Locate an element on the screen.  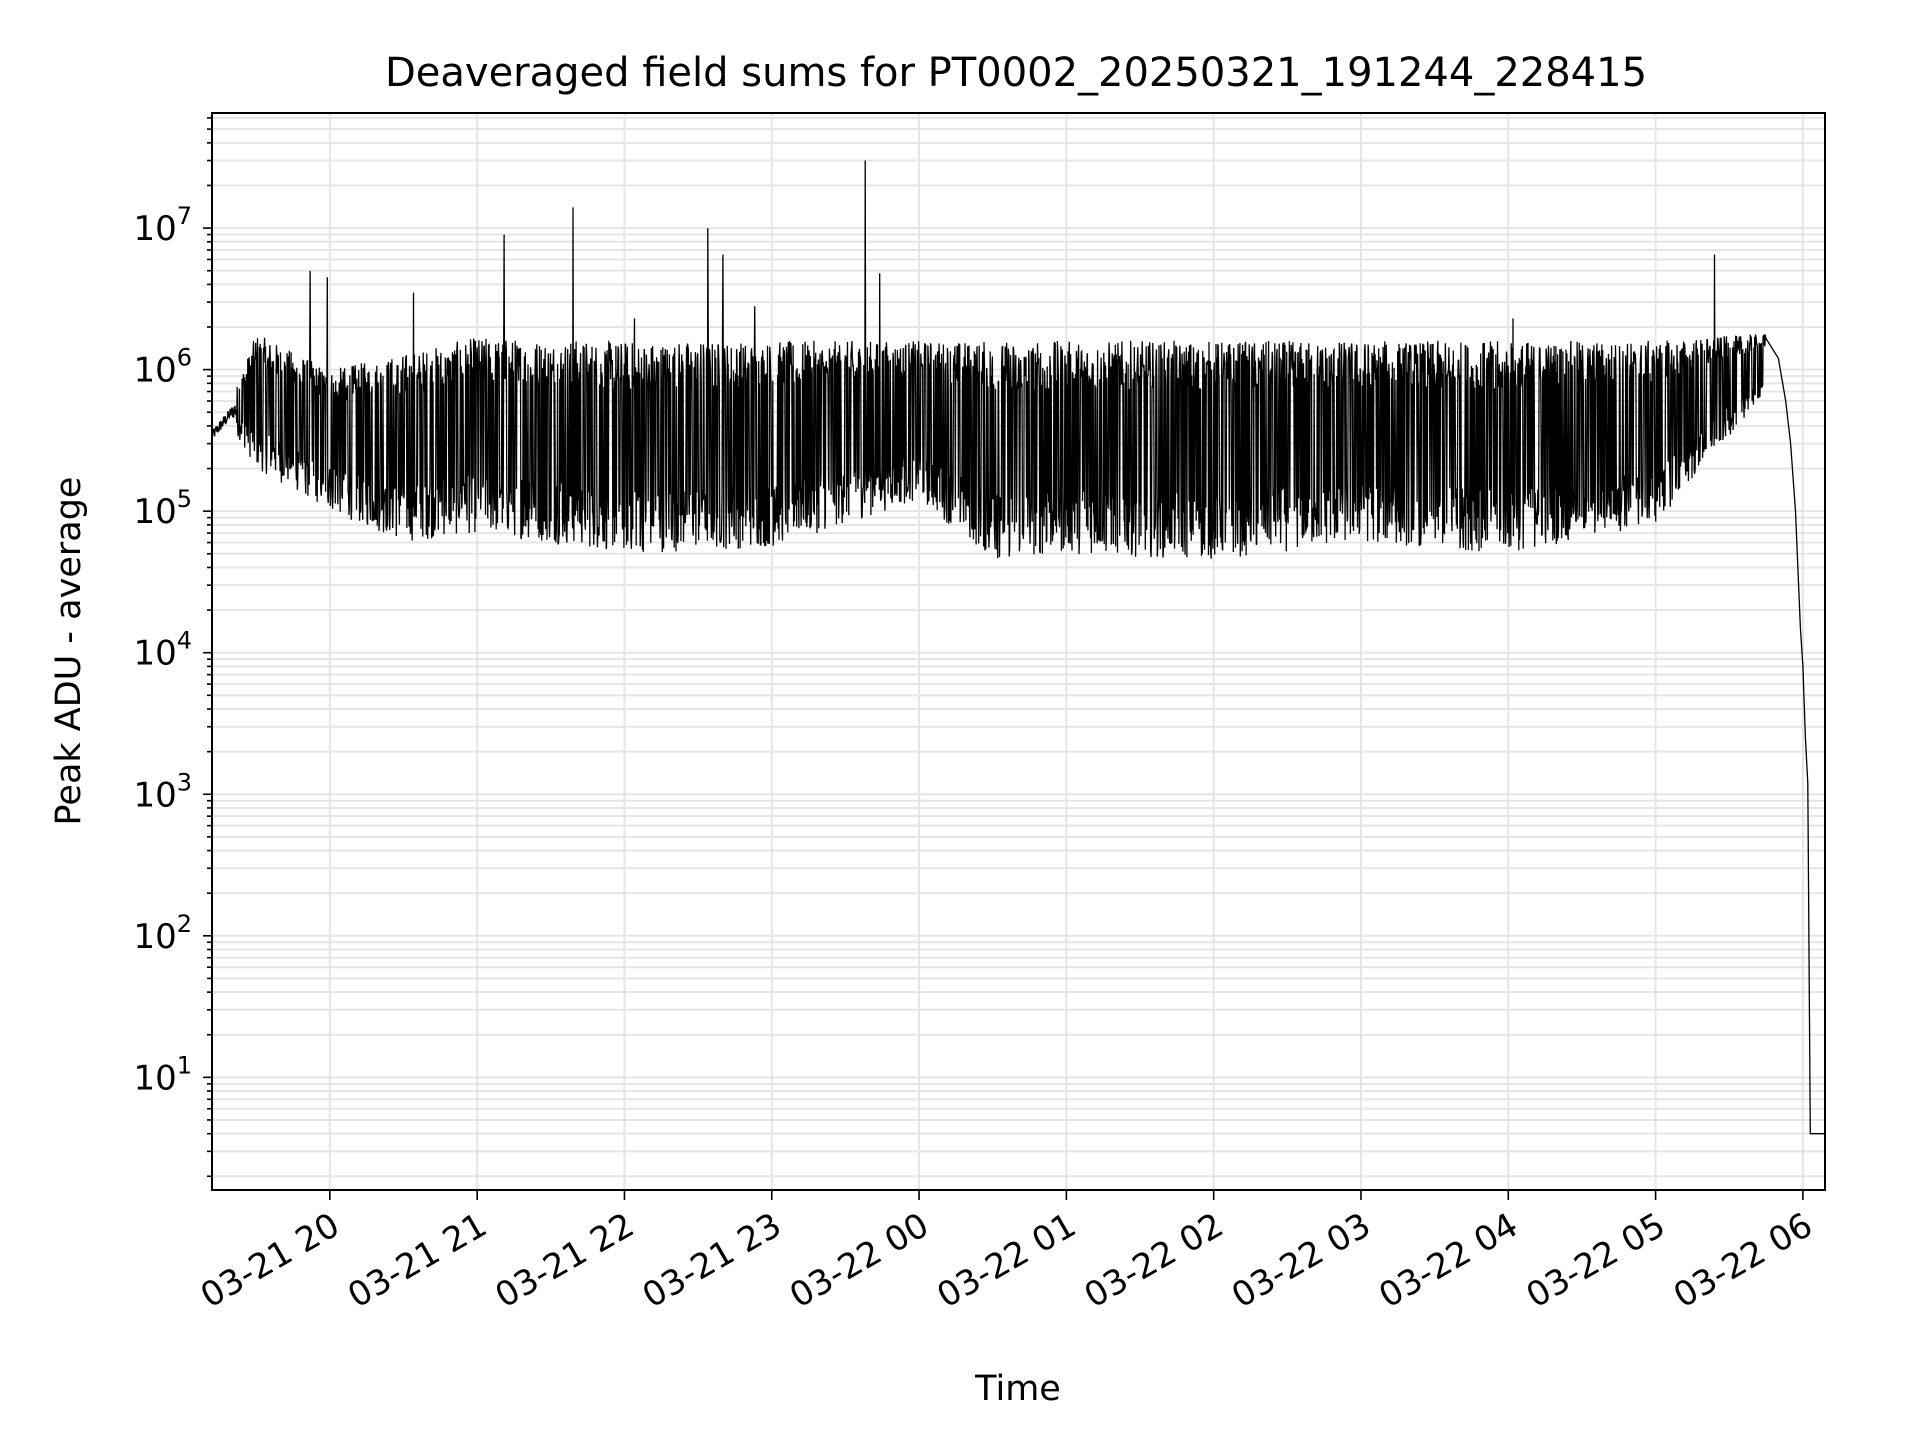
y-tick-label: 10¹ is located at coordinates (162, 1074).